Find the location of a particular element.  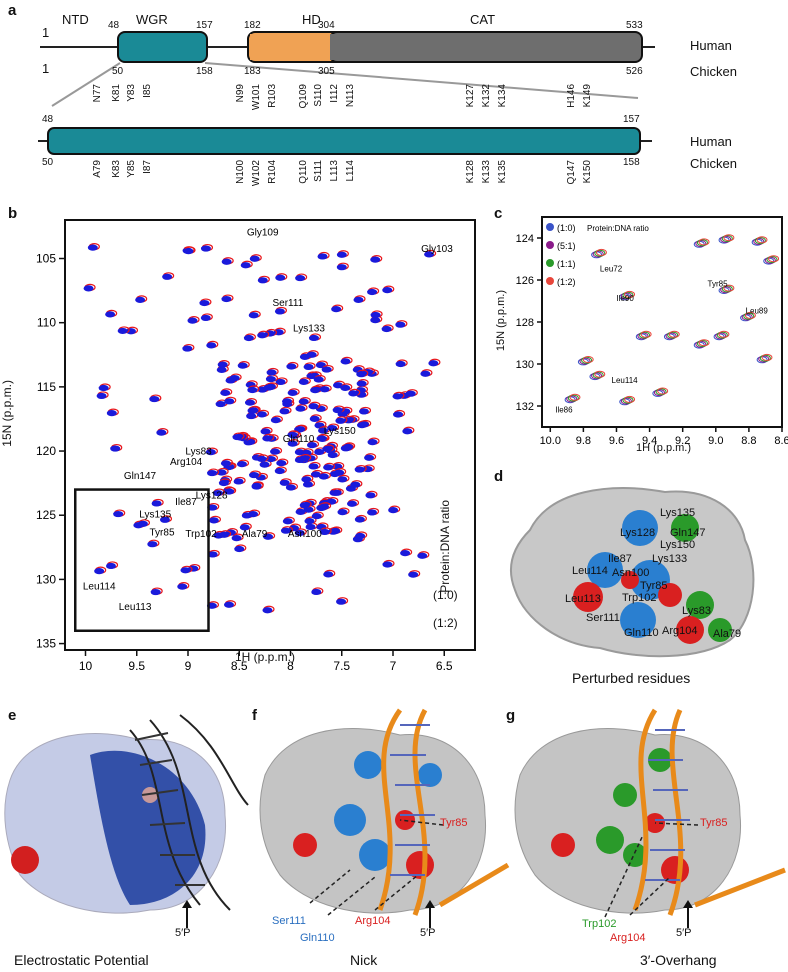

c-ratio-label: Protein:DNA ratio is located at coordinates (618, 228).